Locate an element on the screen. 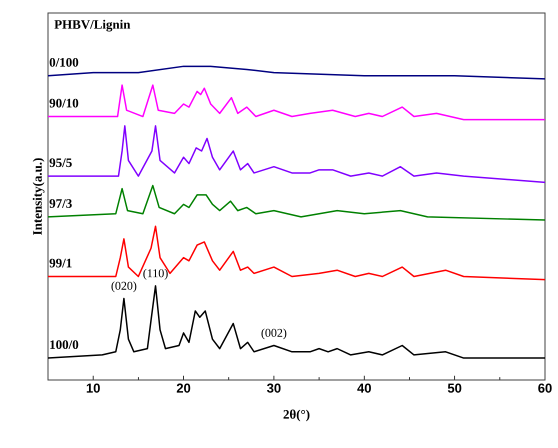  series-label: 97/3 is located at coordinates (61, 203).